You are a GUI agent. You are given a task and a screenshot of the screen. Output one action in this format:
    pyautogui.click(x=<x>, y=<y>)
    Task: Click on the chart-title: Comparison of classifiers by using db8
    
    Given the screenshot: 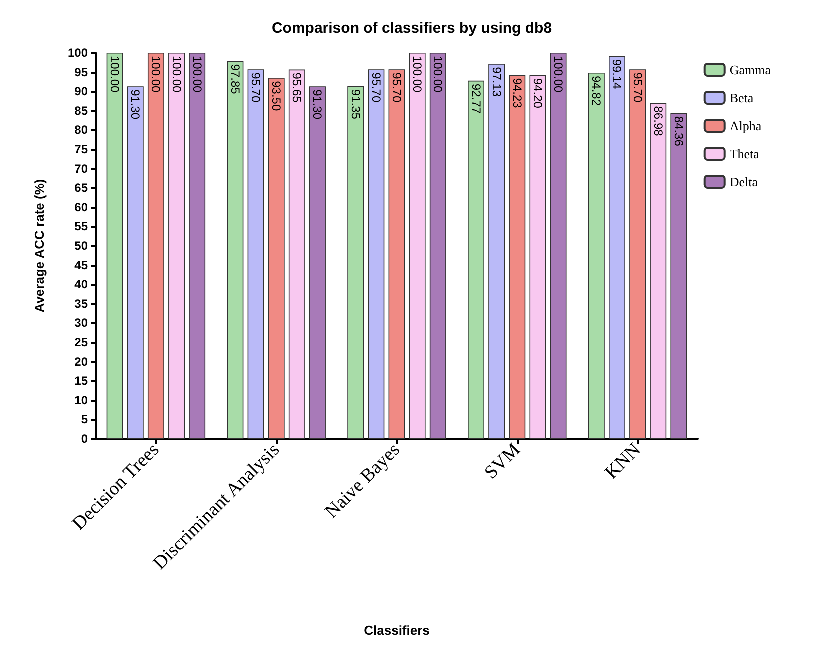 What is the action you would take?
    pyautogui.click(x=412, y=28)
    